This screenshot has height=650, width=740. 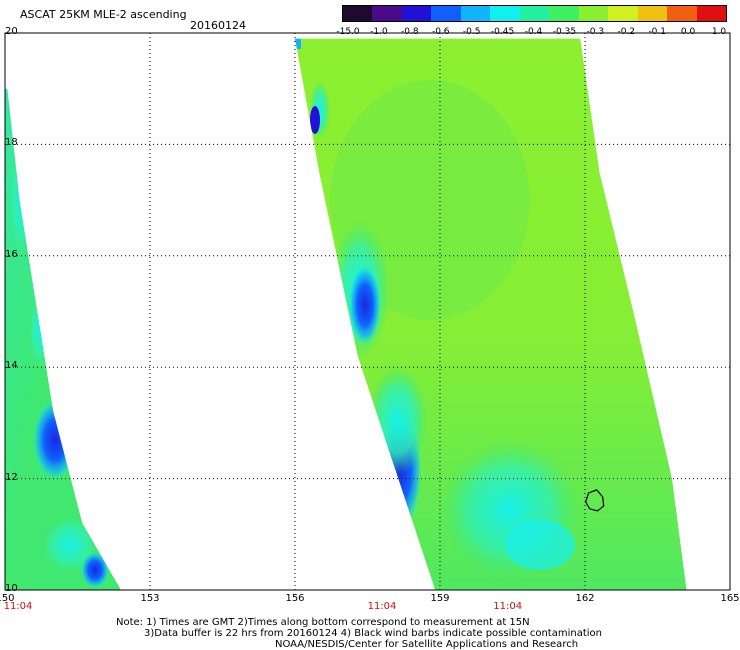 I want to click on product-date: 20160124, so click(x=218, y=25).